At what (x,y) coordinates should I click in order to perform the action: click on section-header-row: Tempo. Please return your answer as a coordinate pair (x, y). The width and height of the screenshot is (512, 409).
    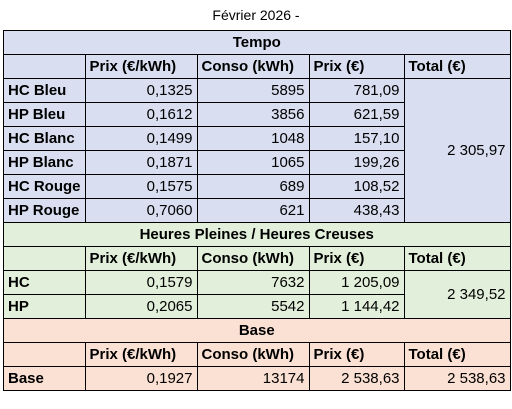
    Looking at the image, I should click on (257, 42).